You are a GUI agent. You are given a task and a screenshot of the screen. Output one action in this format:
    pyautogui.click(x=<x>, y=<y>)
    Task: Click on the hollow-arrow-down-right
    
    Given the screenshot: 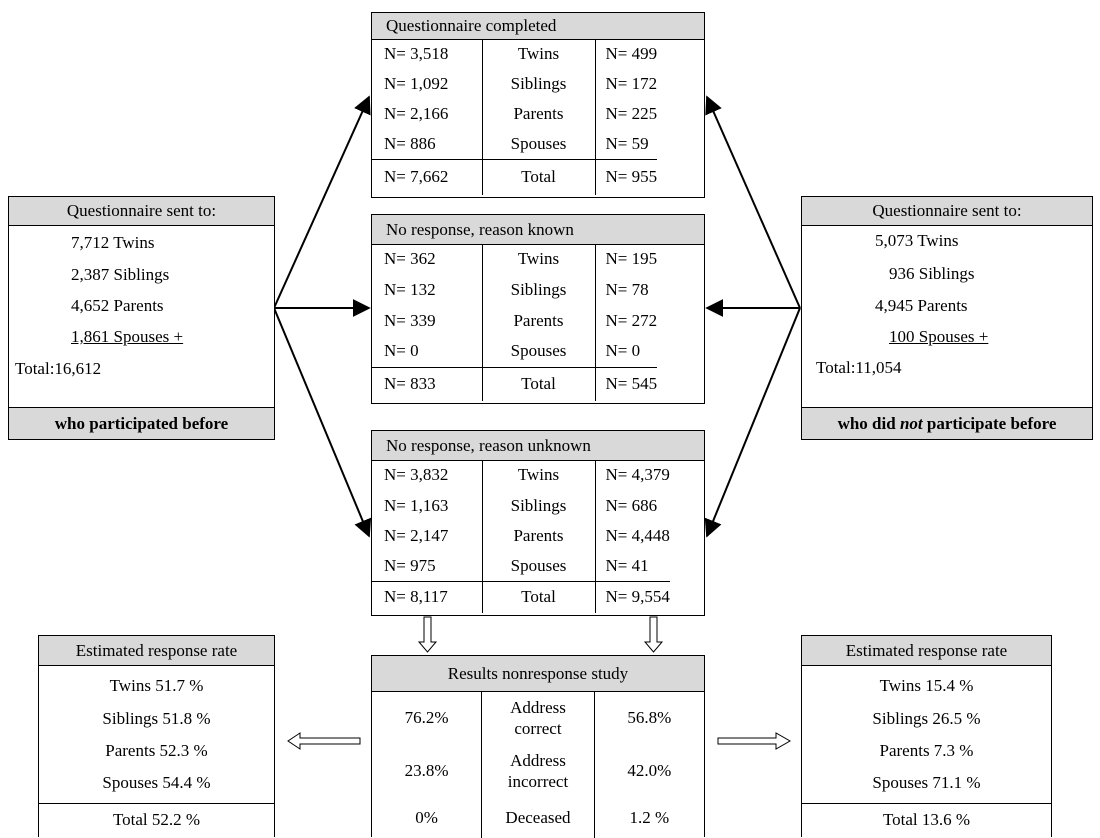 What is the action you would take?
    pyautogui.click(x=653, y=634)
    